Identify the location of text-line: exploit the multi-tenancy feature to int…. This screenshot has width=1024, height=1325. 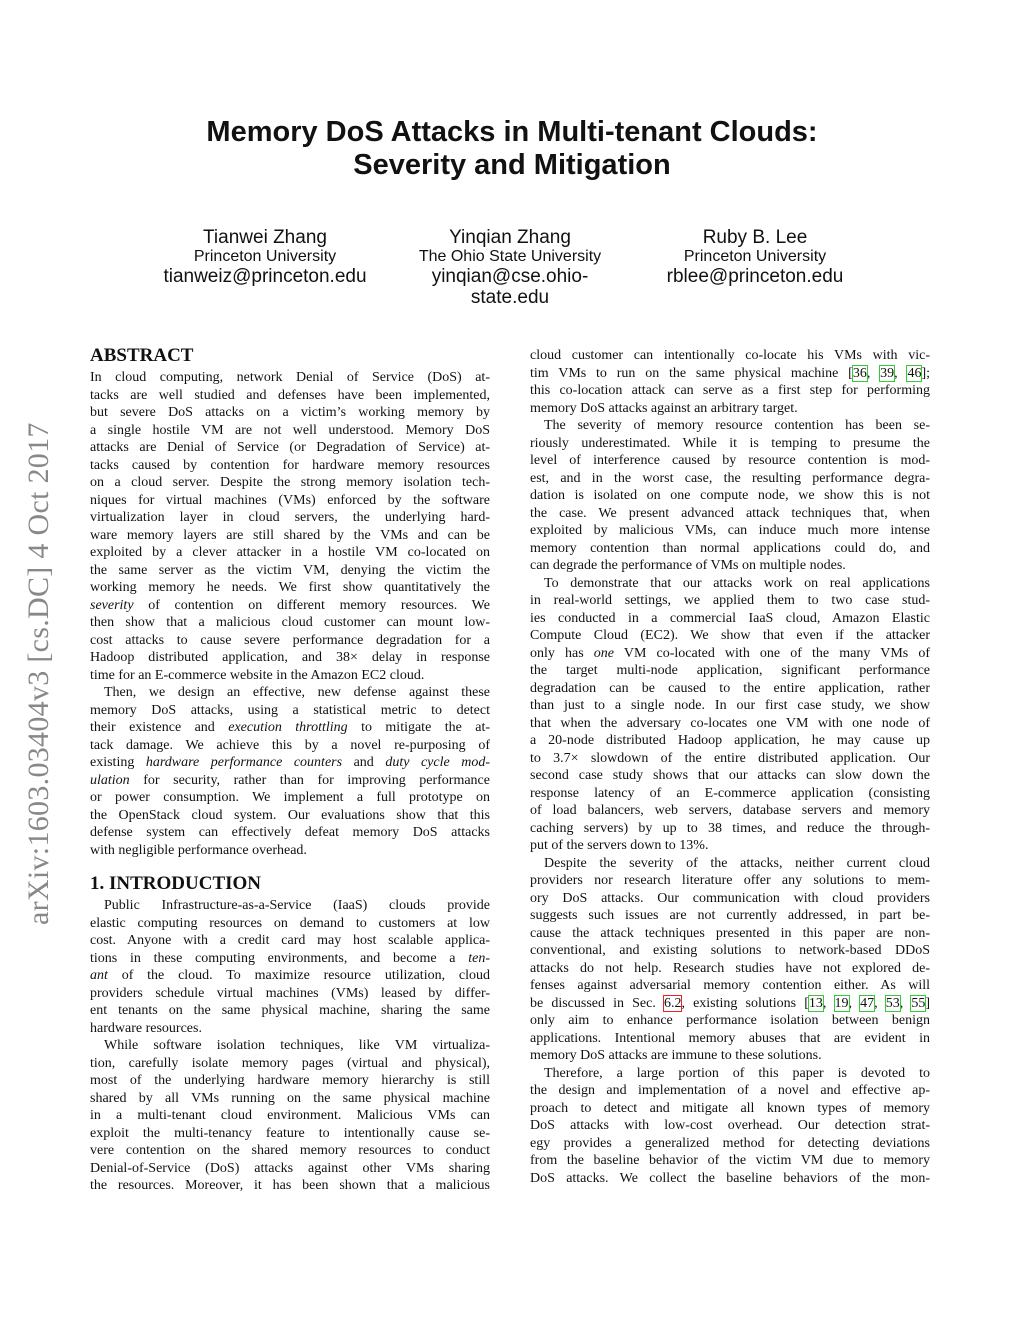
(290, 1133).